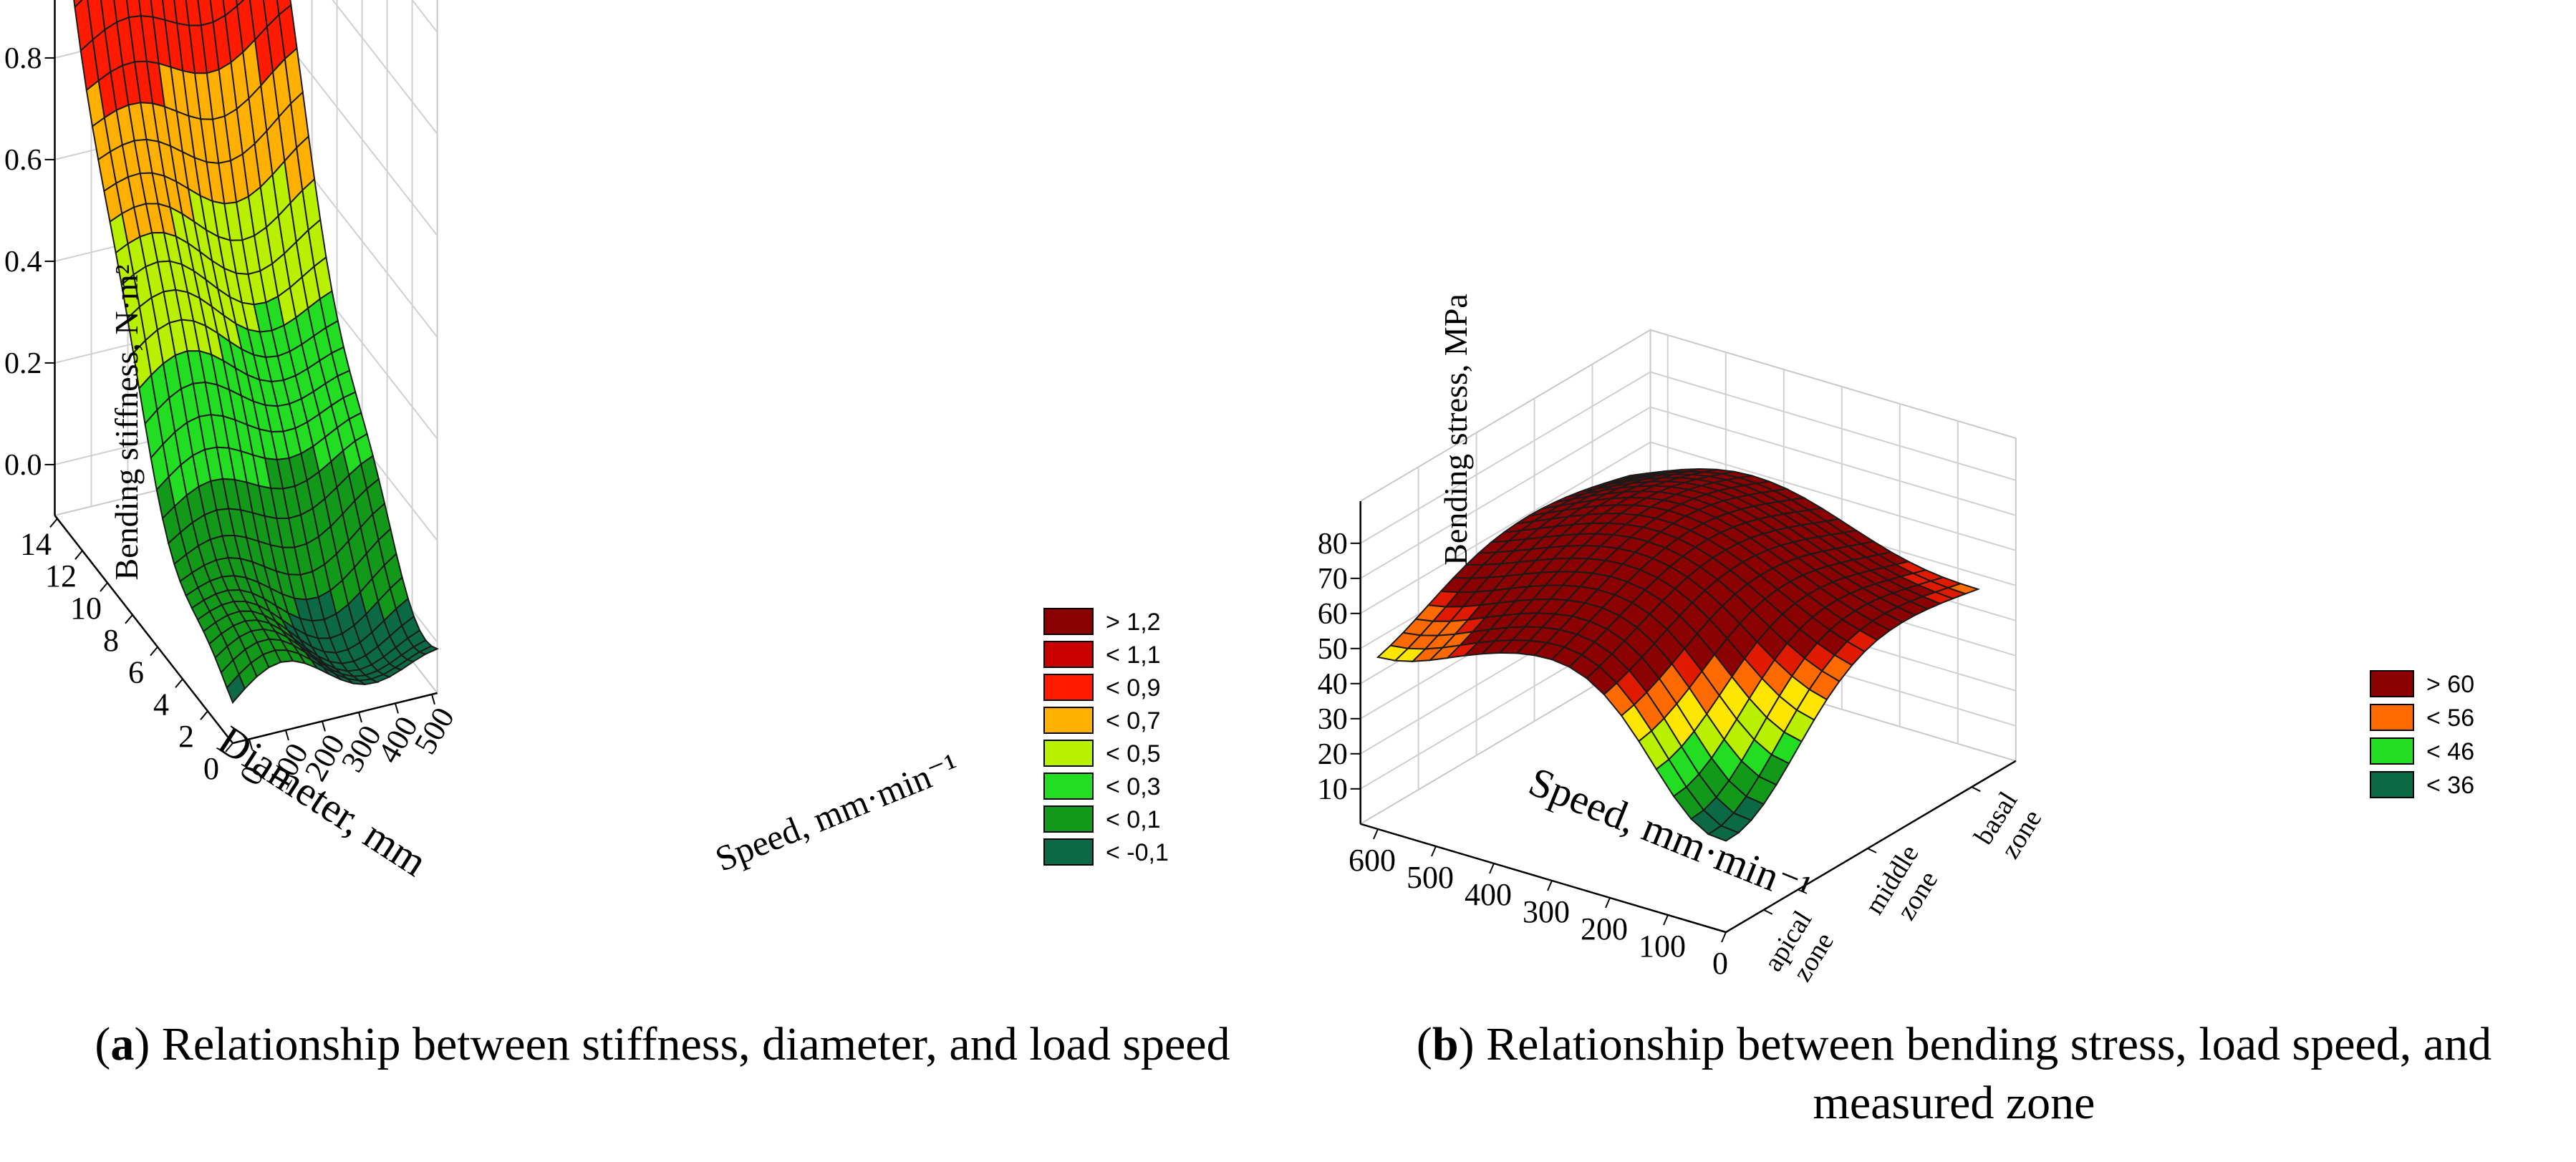 This screenshot has width=2576, height=1162. I want to click on panel-b-y-axis-line, so click(1871, 847).